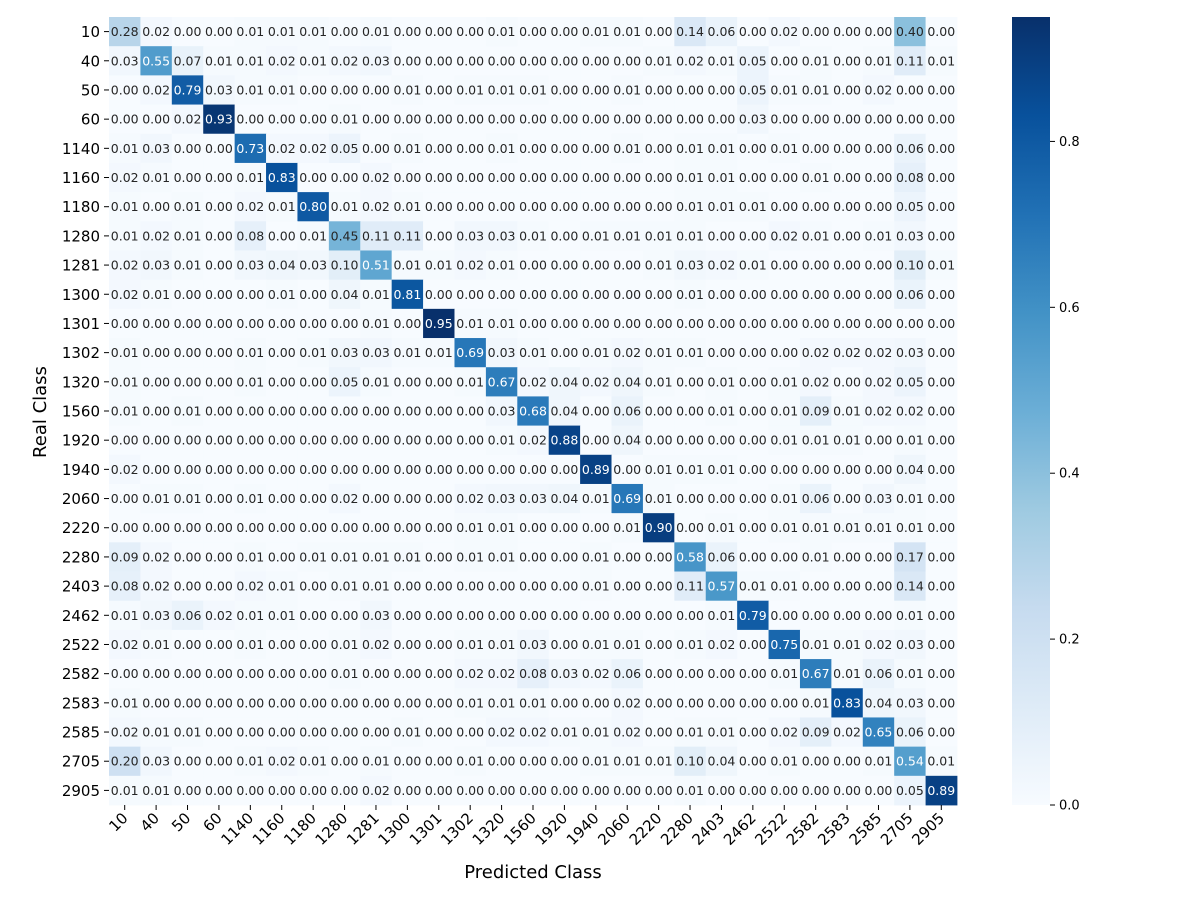  I want to click on cell-value-label: 0.04, so click(910, 469).